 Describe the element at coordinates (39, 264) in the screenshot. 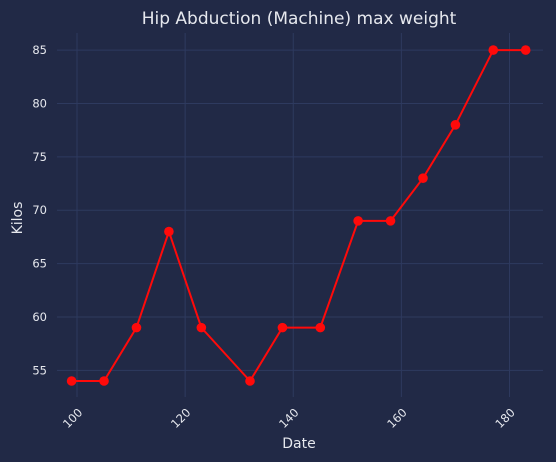

I see `y-tick-label: 65` at that location.